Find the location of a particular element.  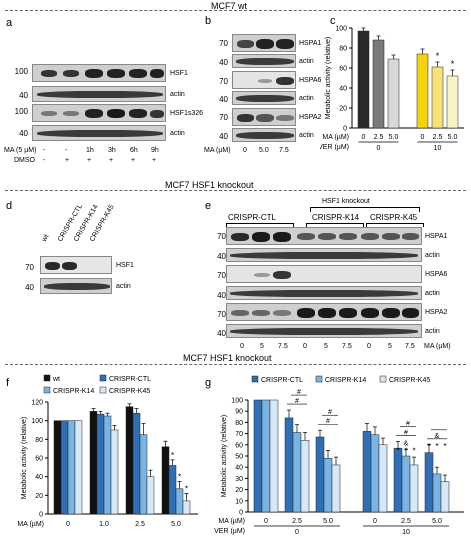

y-tick-label: 40 is located at coordinates (239, 468).